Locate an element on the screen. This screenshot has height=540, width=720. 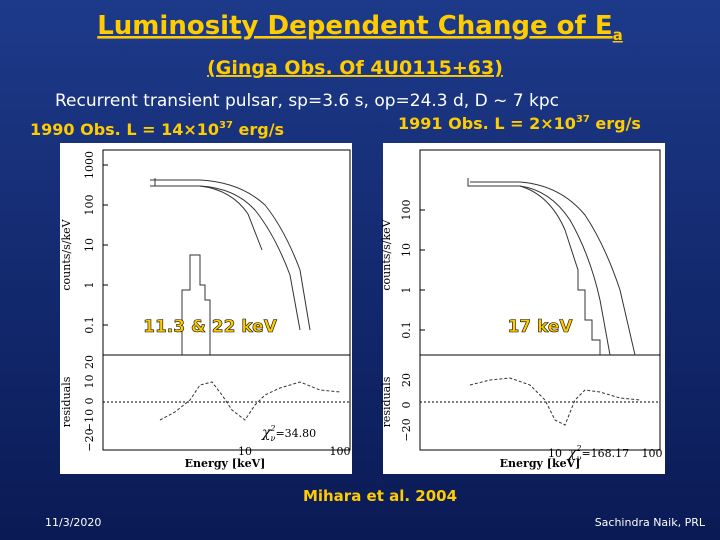
chi-square: χν2=168.17 is located at coordinates (598, 453).